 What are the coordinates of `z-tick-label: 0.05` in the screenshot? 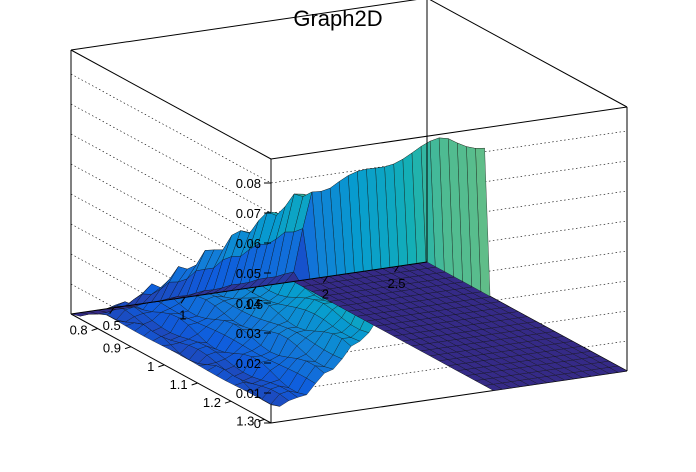 It's located at (248, 273).